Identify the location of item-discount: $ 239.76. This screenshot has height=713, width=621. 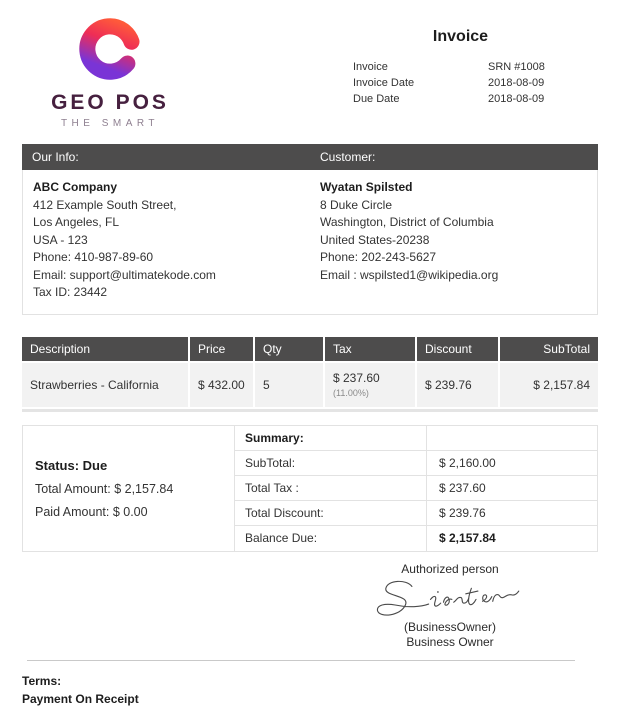
(457, 384).